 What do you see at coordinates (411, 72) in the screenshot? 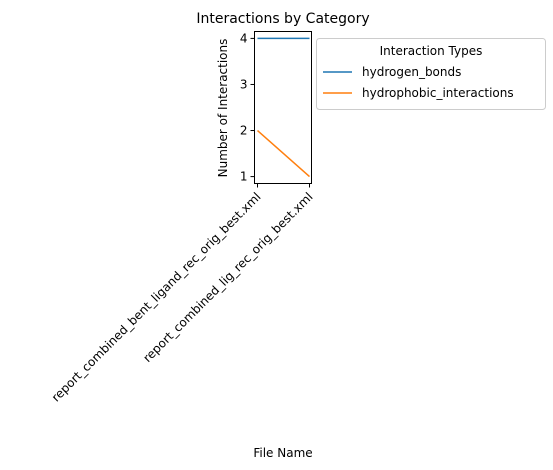
I see `legend-label: hydrogen_bonds` at bounding box center [411, 72].